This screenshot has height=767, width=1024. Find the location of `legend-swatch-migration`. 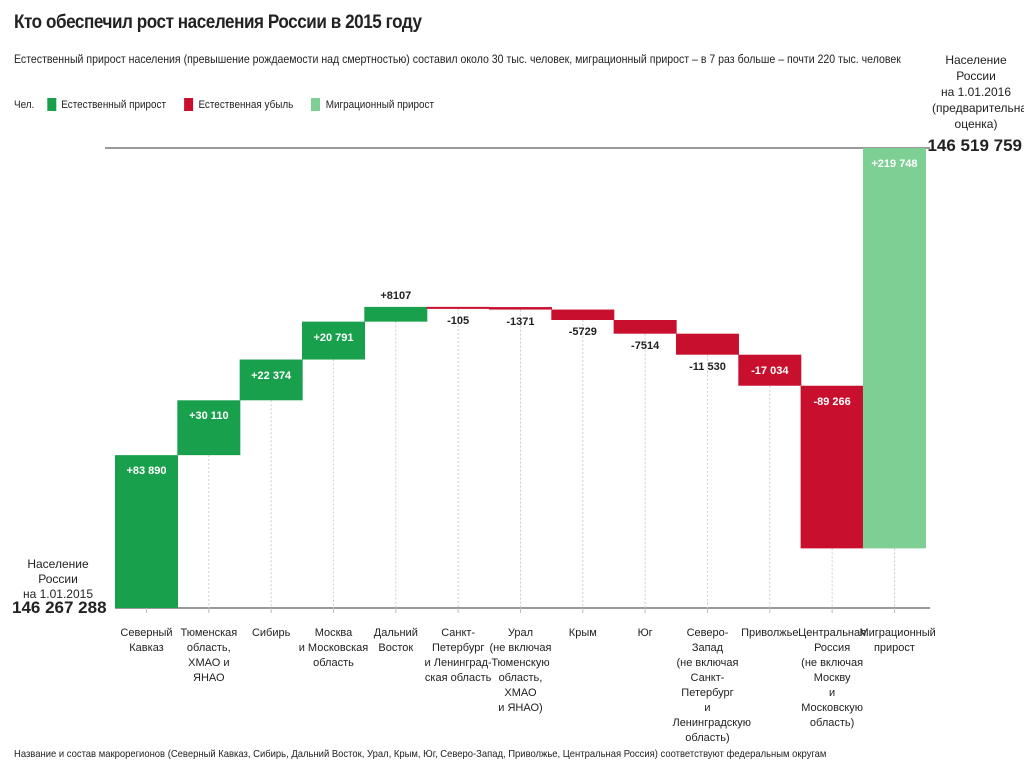

legend-swatch-migration is located at coordinates (316, 104).